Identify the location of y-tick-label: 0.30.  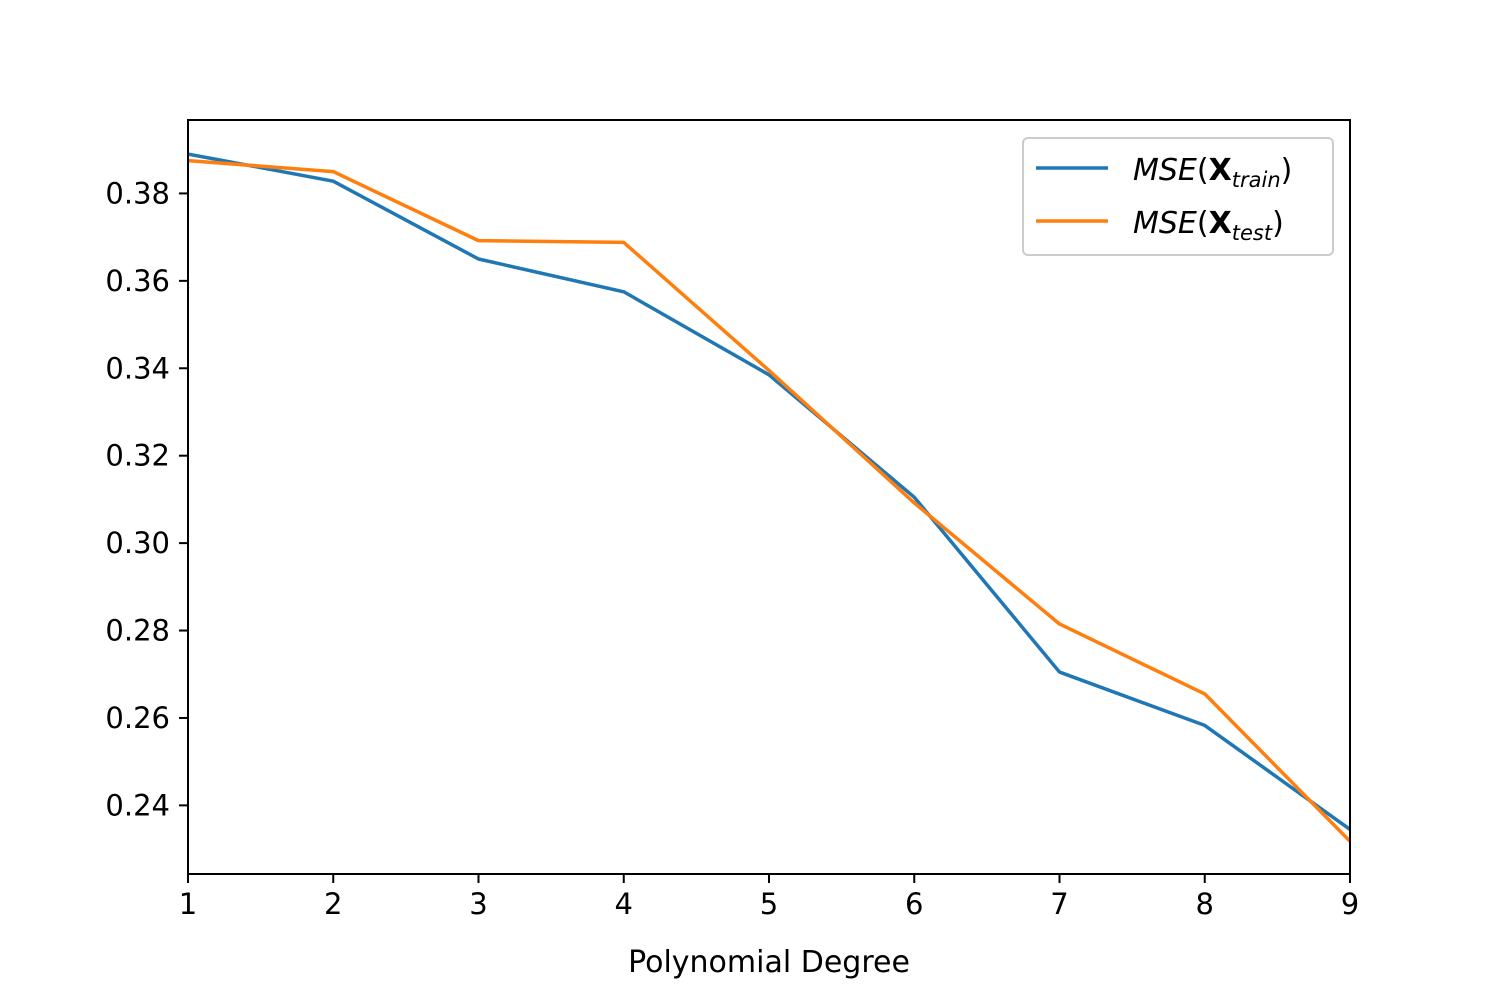
(137, 543).